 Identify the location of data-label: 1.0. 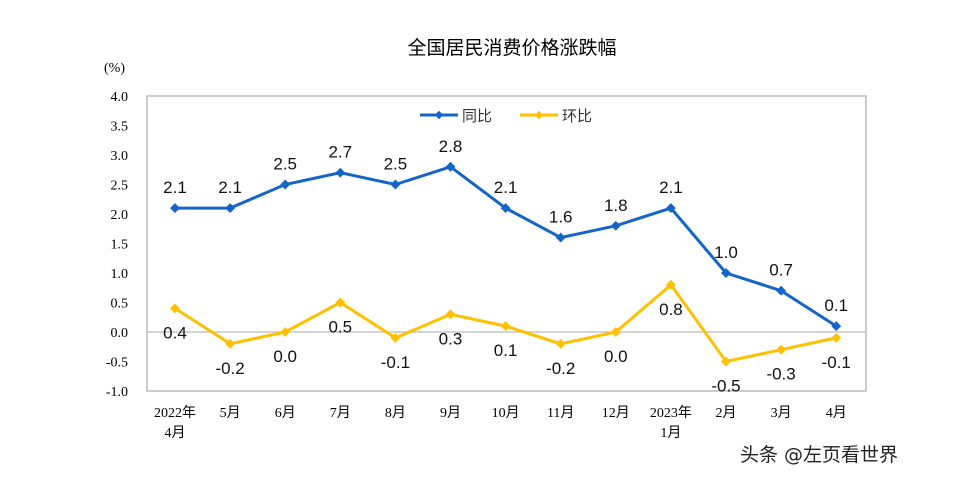
(726, 252).